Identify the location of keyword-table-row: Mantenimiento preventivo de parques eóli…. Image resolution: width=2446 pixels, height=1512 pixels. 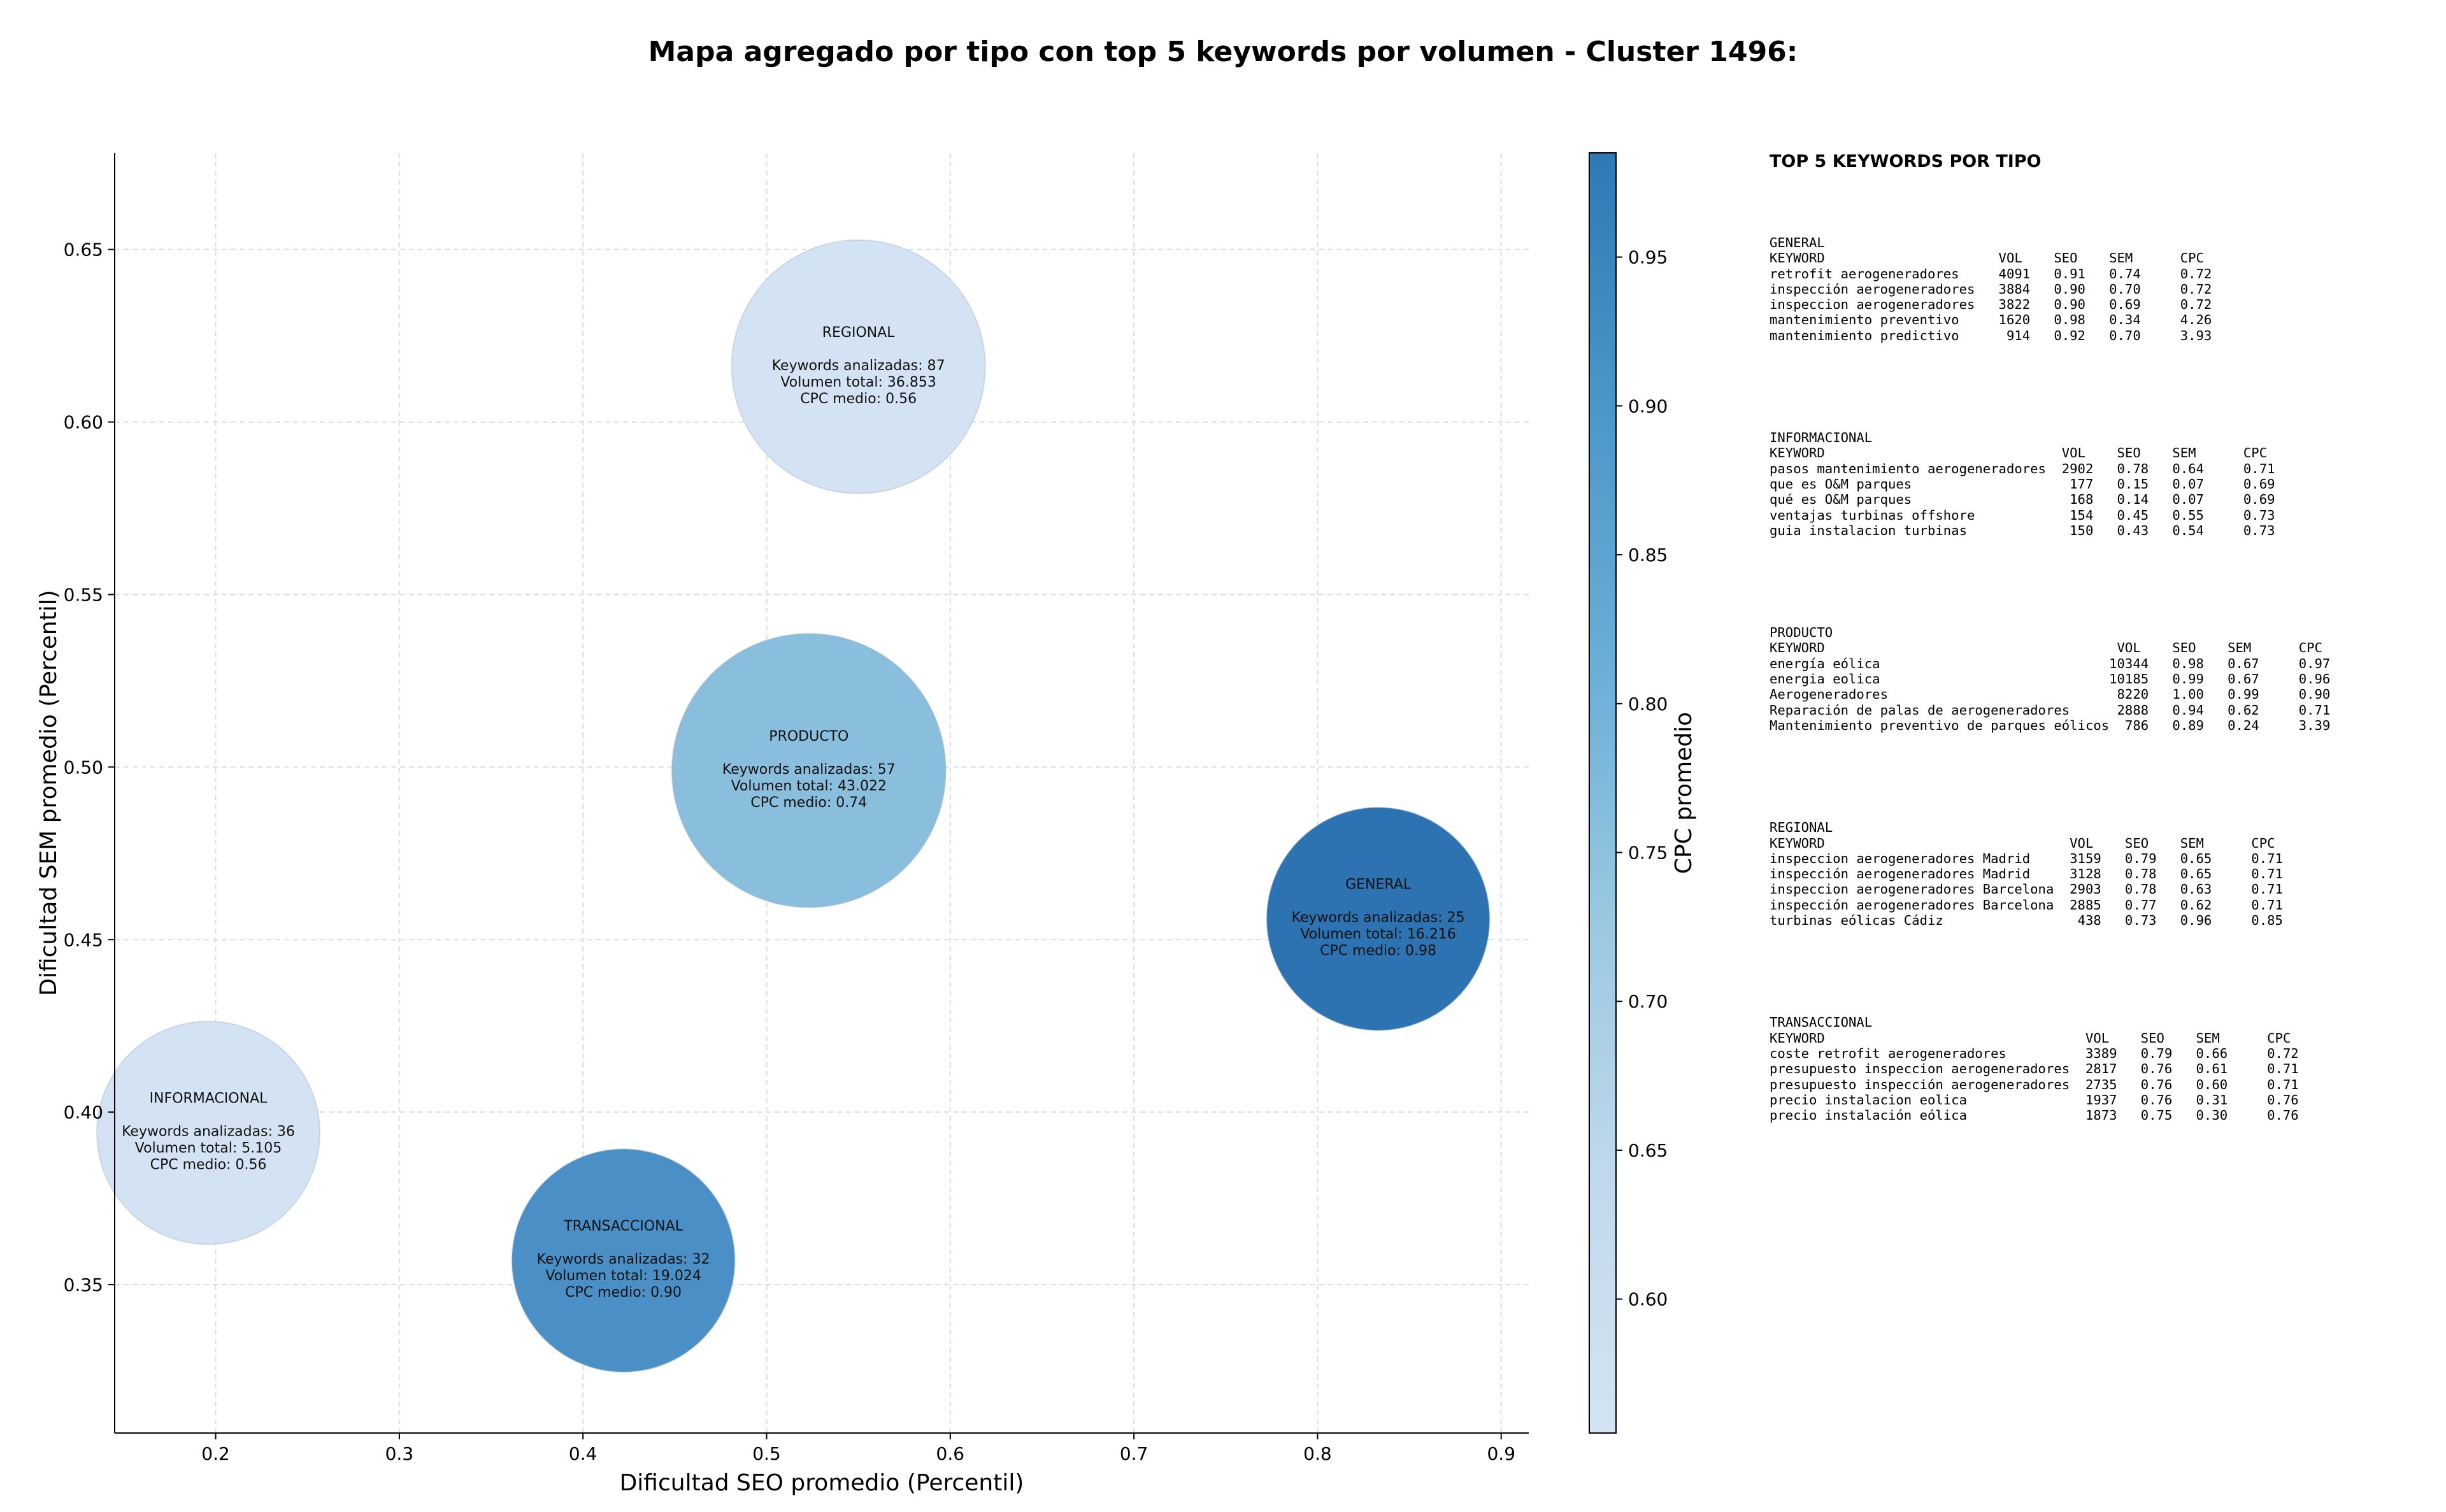
(2050, 725).